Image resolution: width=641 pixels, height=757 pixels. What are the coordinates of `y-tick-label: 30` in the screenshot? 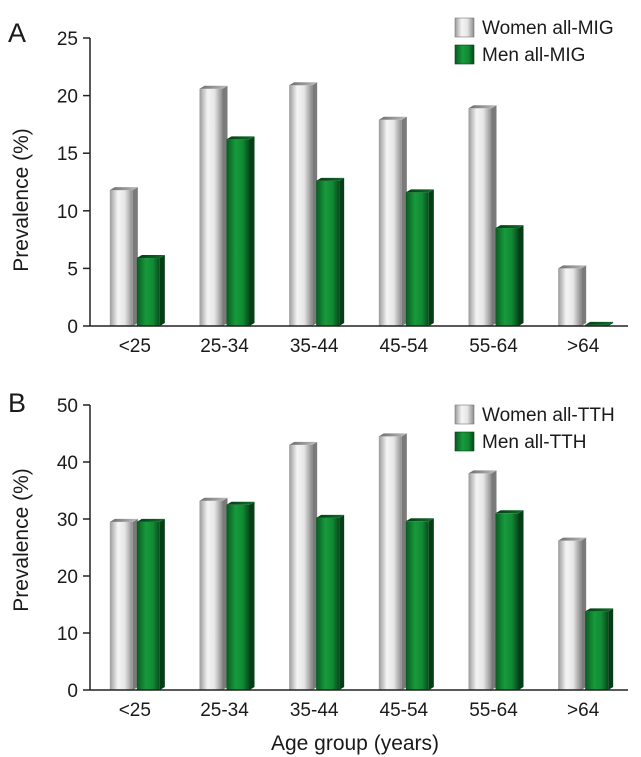 It's located at (67, 520).